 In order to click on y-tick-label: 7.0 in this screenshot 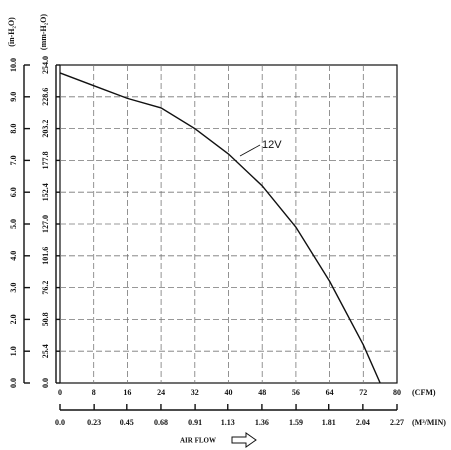, I will do `click(13, 160)`.